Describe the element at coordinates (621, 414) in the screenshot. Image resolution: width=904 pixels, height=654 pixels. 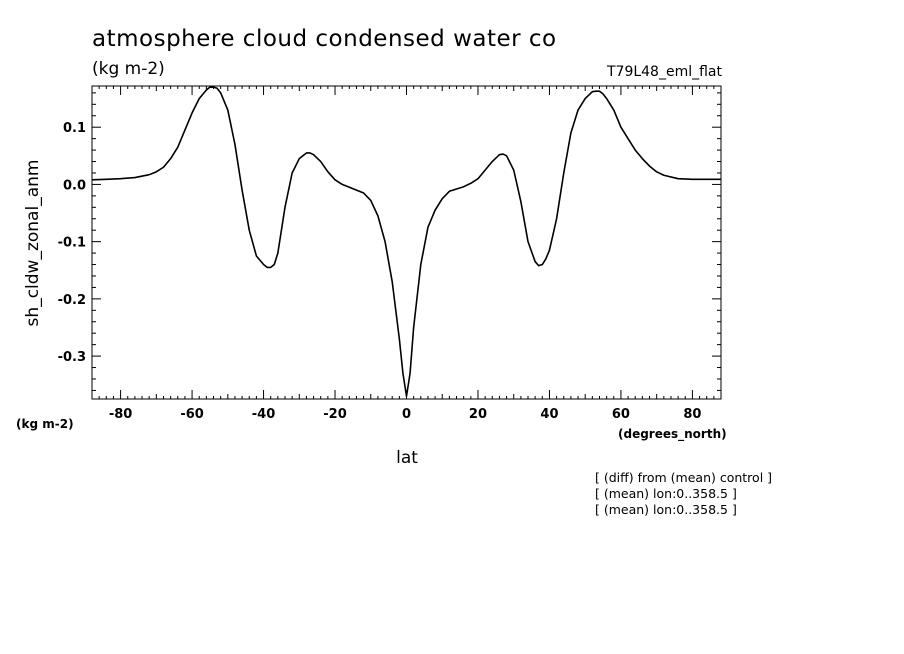
I see `x-tick-label: 60` at that location.